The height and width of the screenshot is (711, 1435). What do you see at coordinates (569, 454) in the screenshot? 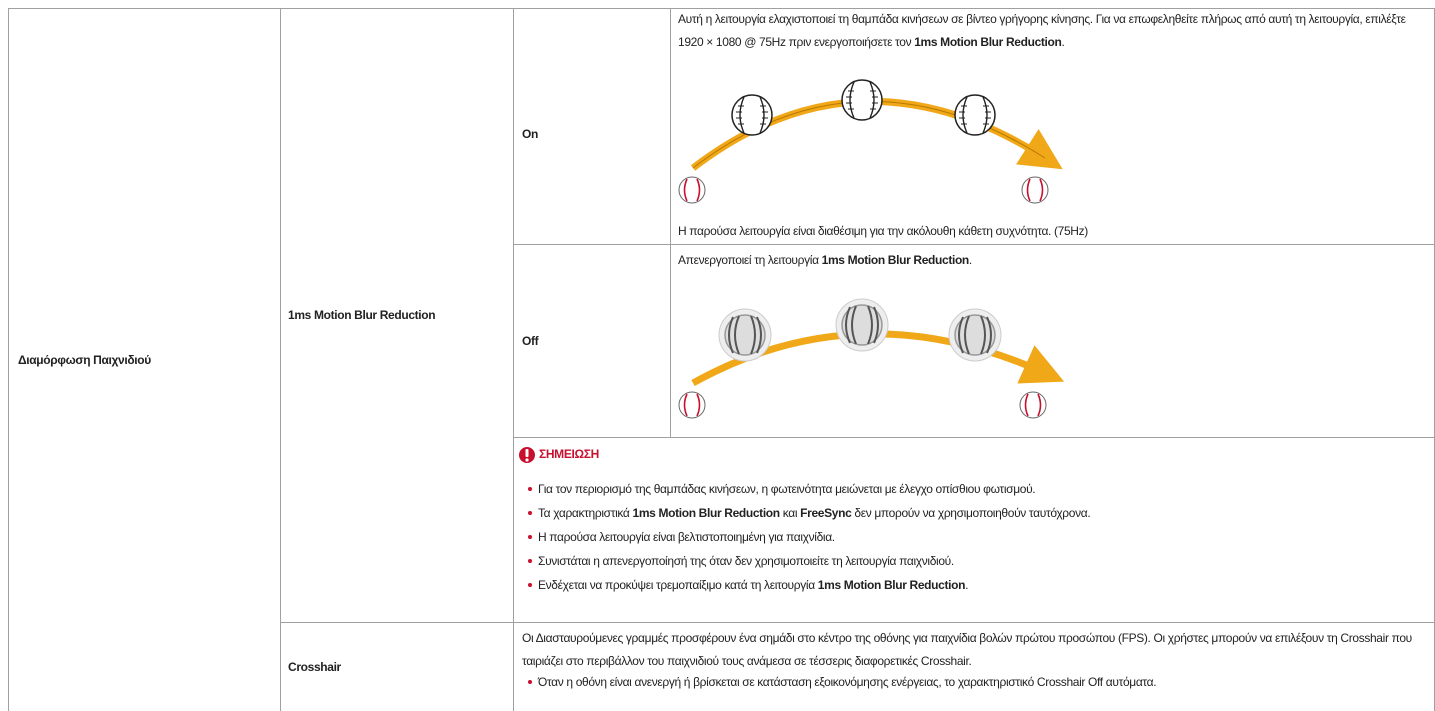
I see `note-title: ΣΗΜΕΙΩΣΗ` at bounding box center [569, 454].